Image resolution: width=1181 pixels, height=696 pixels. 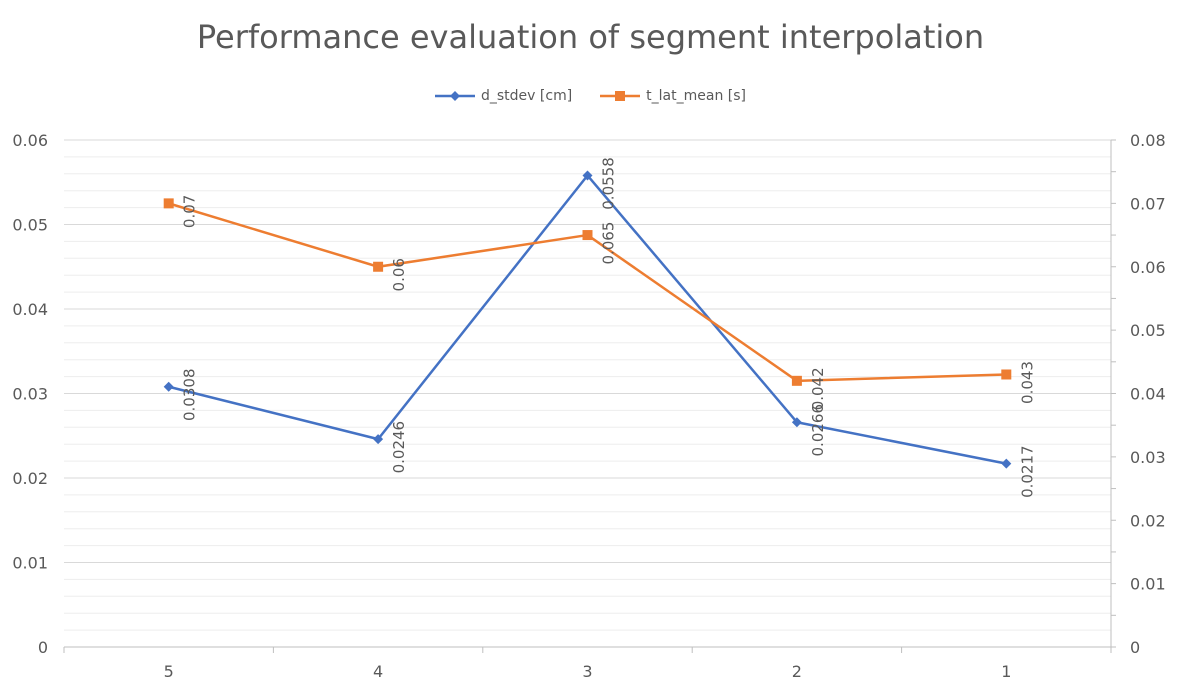 I want to click on right-axis-tick-label: 0, so click(x=1135, y=647).